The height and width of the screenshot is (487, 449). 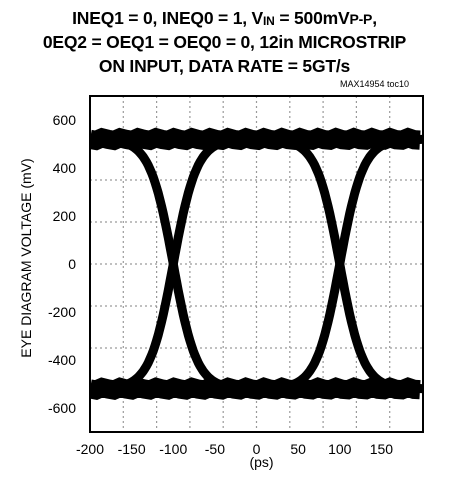 What do you see at coordinates (62, 312) in the screenshot?
I see `y-tick-label: -200` at bounding box center [62, 312].